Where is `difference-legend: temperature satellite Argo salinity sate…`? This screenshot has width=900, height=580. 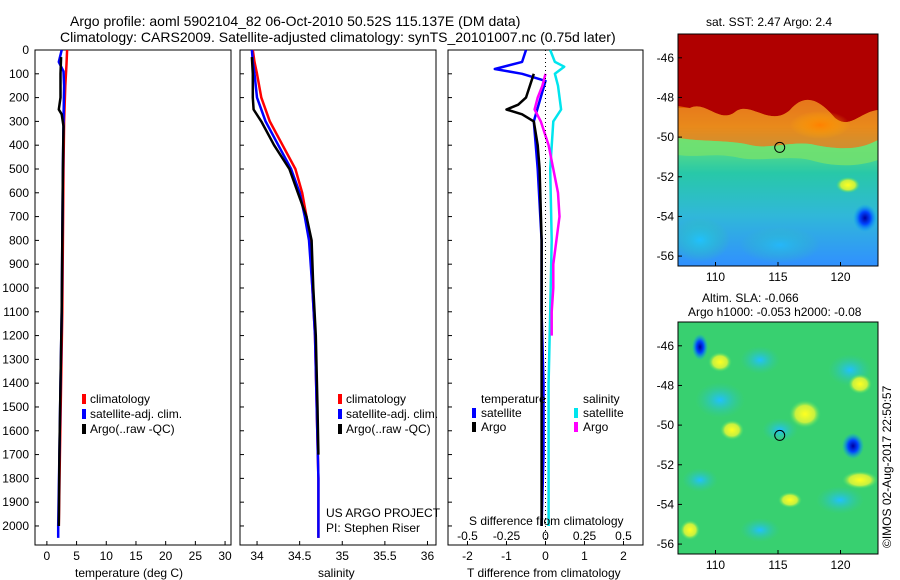
difference-legend: temperature satellite Argo salinity sate… is located at coordinates (548, 413).